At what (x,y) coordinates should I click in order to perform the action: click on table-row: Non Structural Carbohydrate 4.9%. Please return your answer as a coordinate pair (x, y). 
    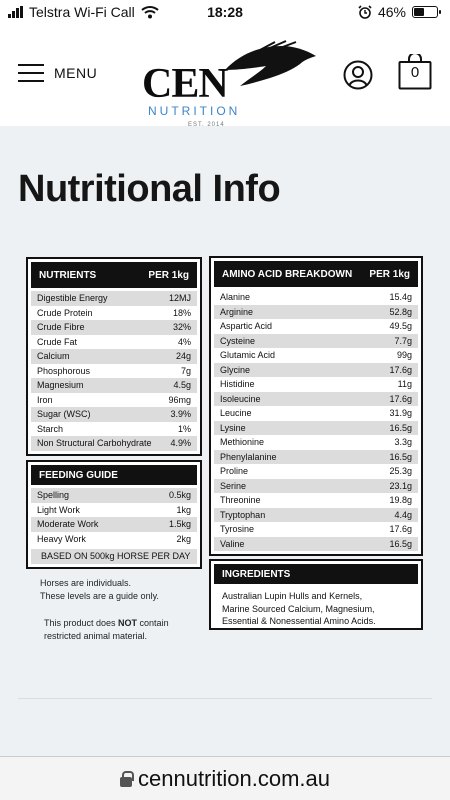
    Looking at the image, I should click on (114, 443).